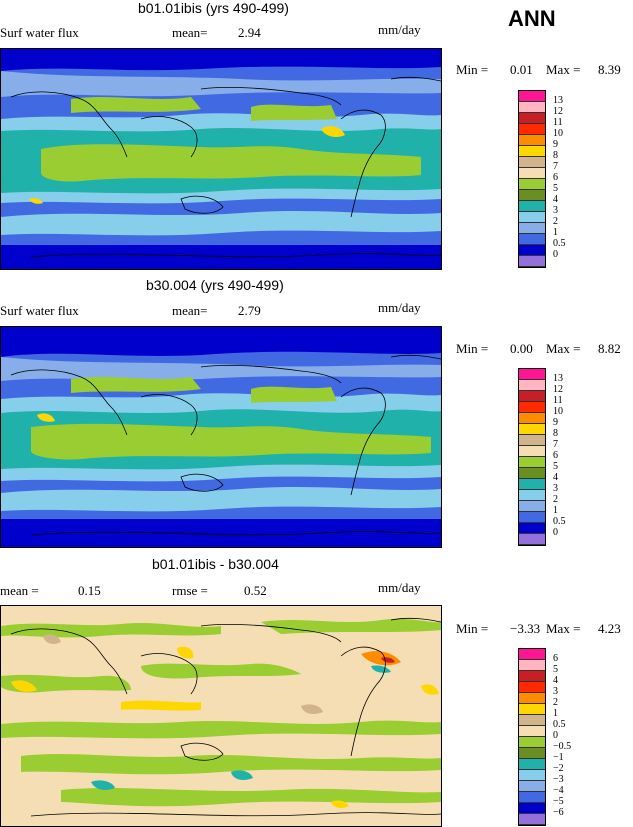 The width and height of the screenshot is (633, 827). What do you see at coordinates (472, 69) in the screenshot?
I see `panel1-min-label: Min =` at bounding box center [472, 69].